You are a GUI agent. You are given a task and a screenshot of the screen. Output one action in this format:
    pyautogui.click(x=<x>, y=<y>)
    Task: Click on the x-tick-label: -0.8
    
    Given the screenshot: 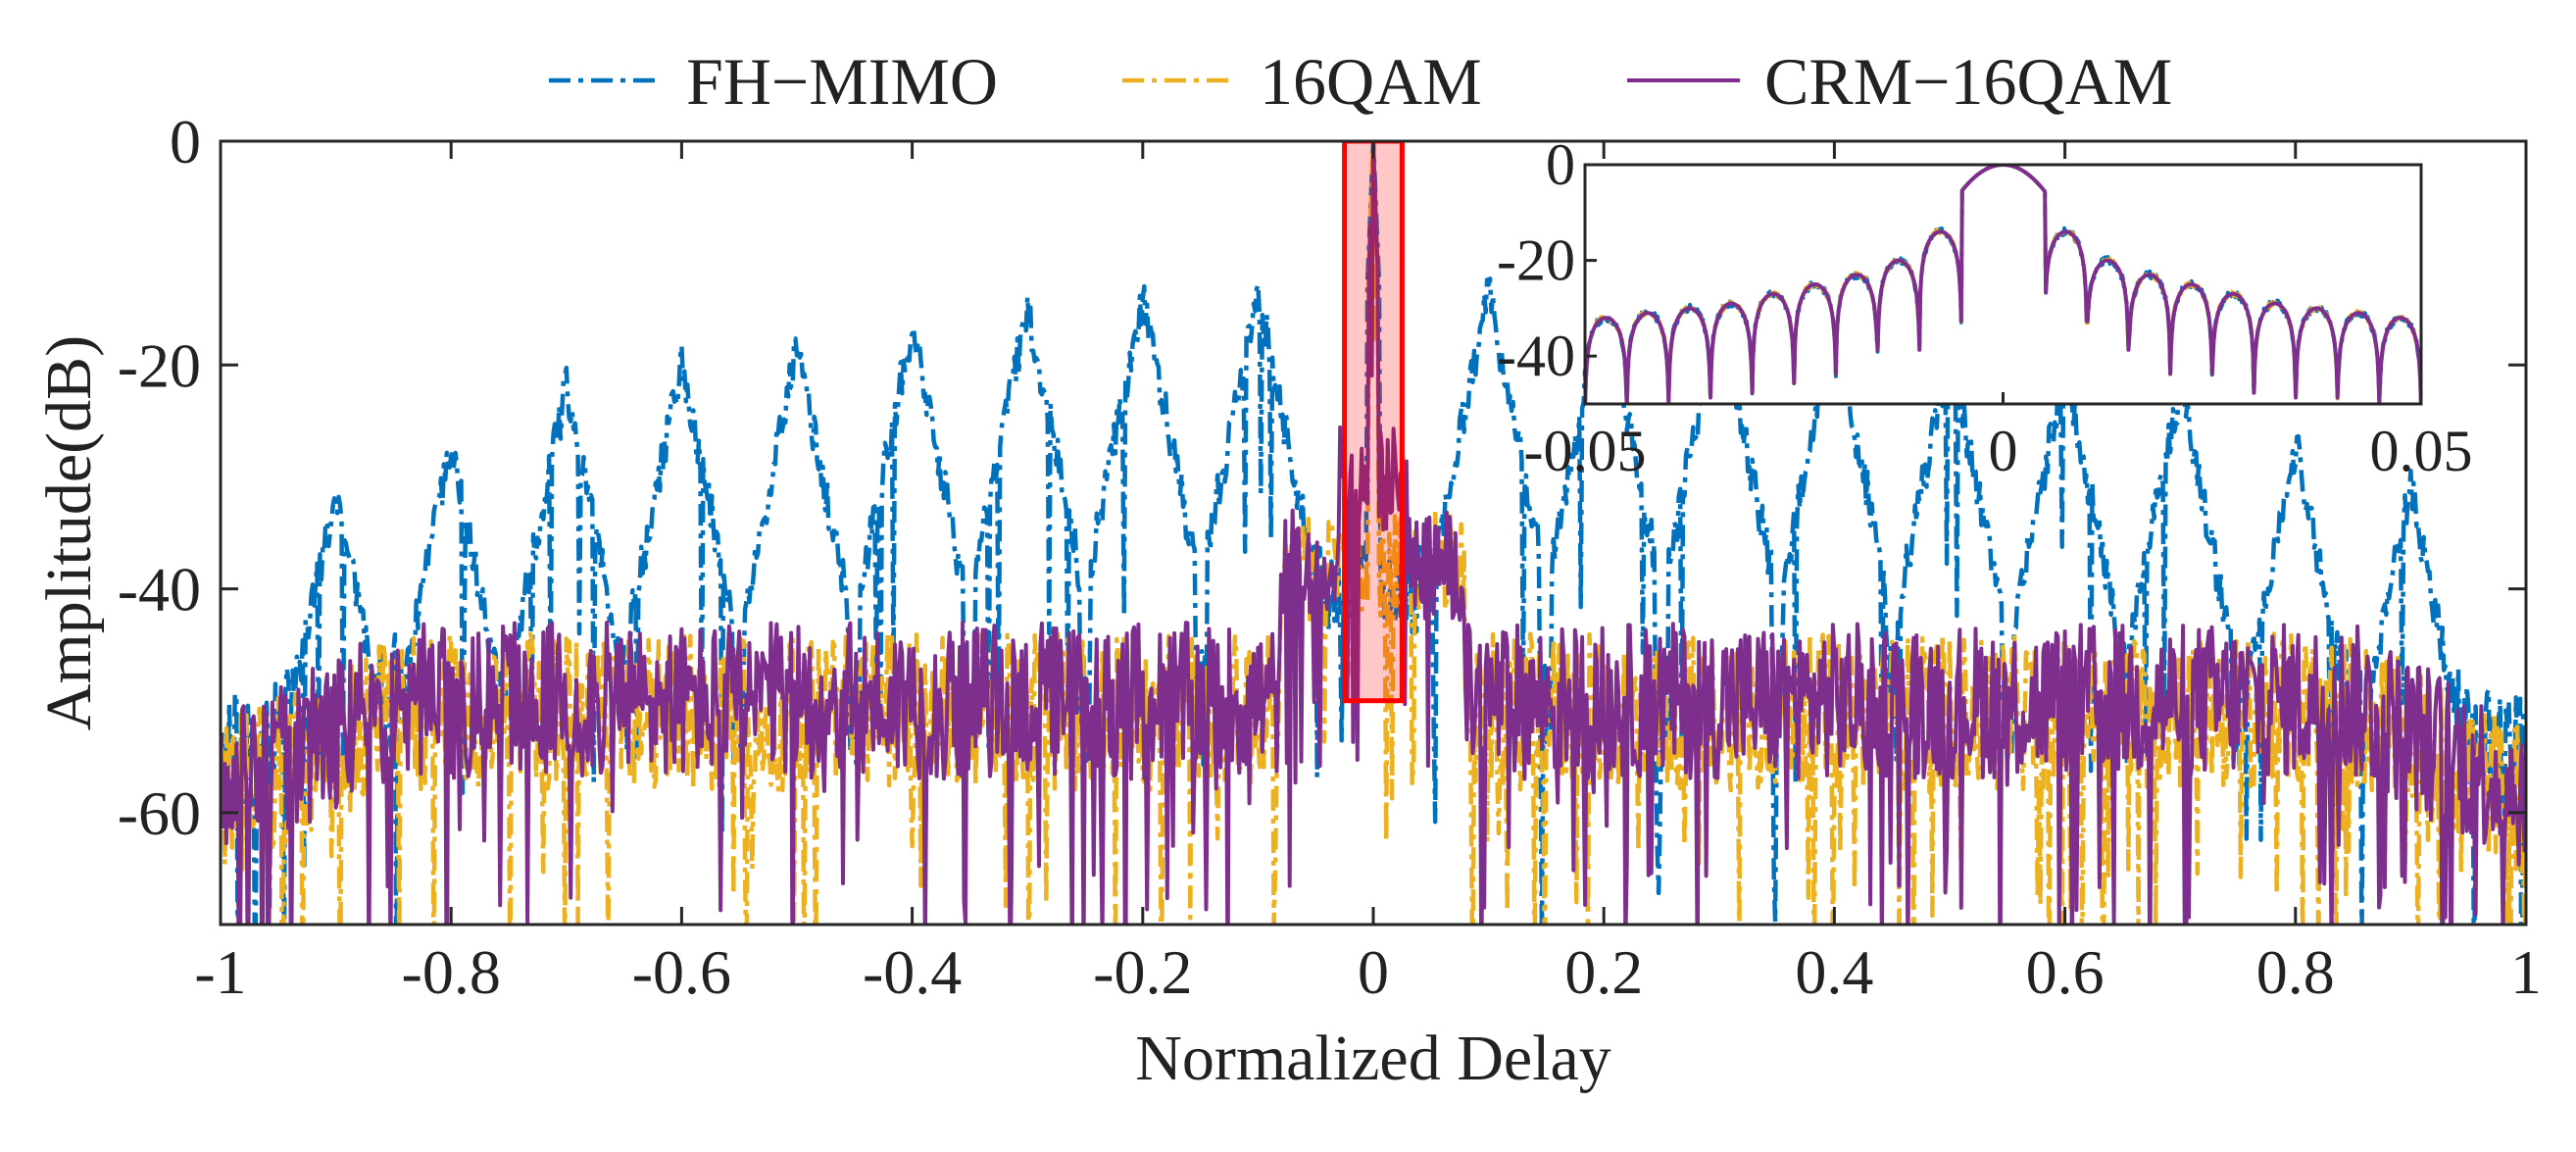 What is the action you would take?
    pyautogui.click(x=451, y=972)
    